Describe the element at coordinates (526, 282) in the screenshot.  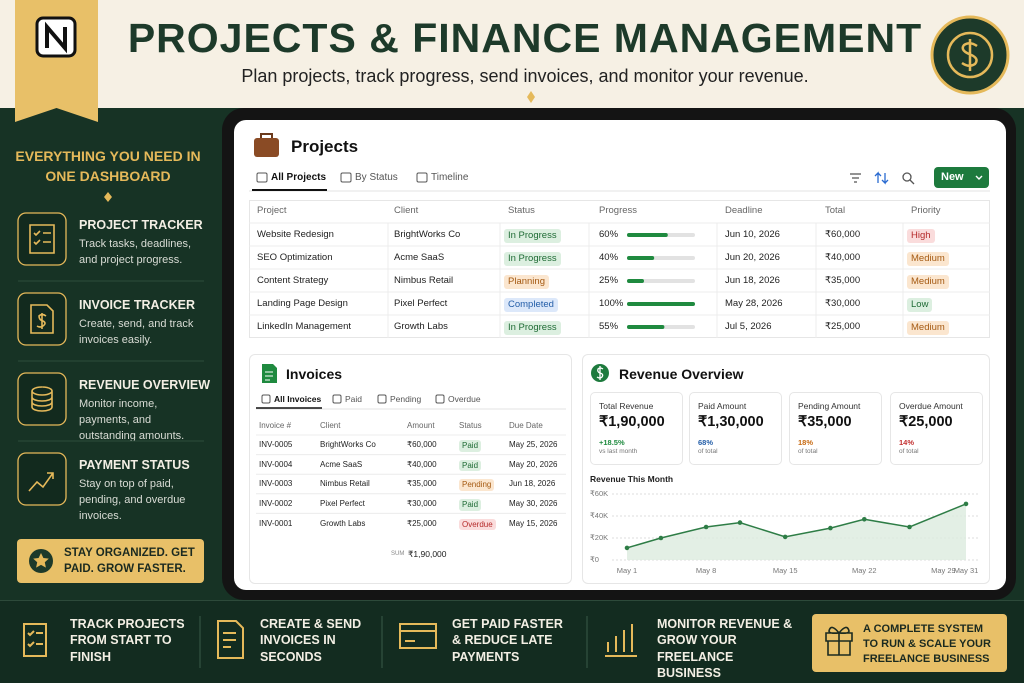
I see `status-pill: Planning` at that location.